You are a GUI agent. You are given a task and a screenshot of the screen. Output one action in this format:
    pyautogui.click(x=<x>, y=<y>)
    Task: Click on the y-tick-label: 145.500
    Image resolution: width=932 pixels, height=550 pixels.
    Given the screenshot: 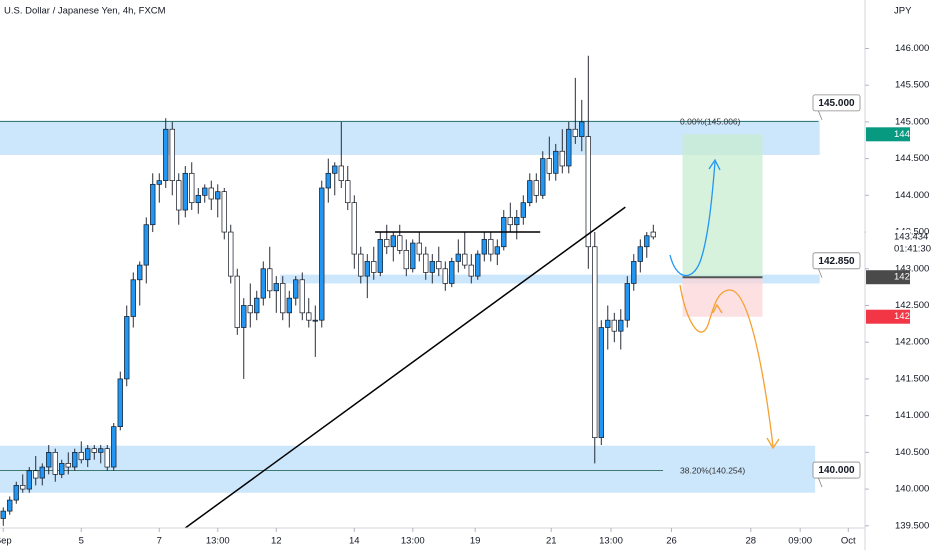 What is the action you would take?
    pyautogui.click(x=912, y=85)
    